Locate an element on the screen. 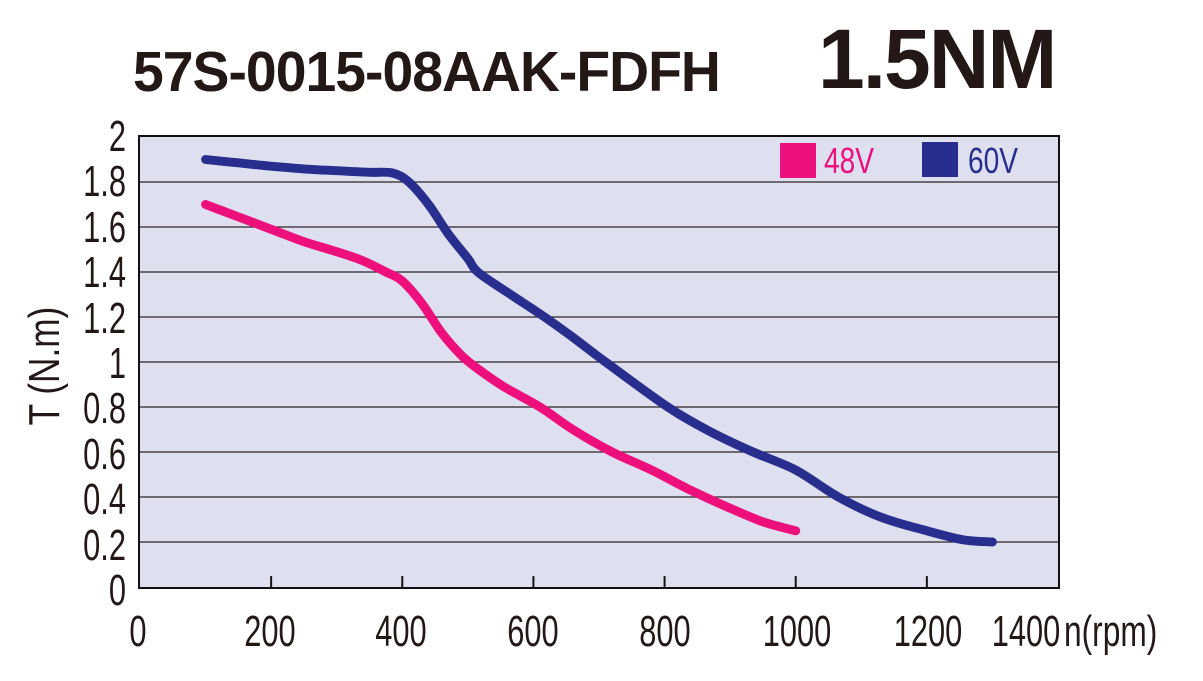  y-tick-label-1.2: 1.2 is located at coordinates (104, 318).